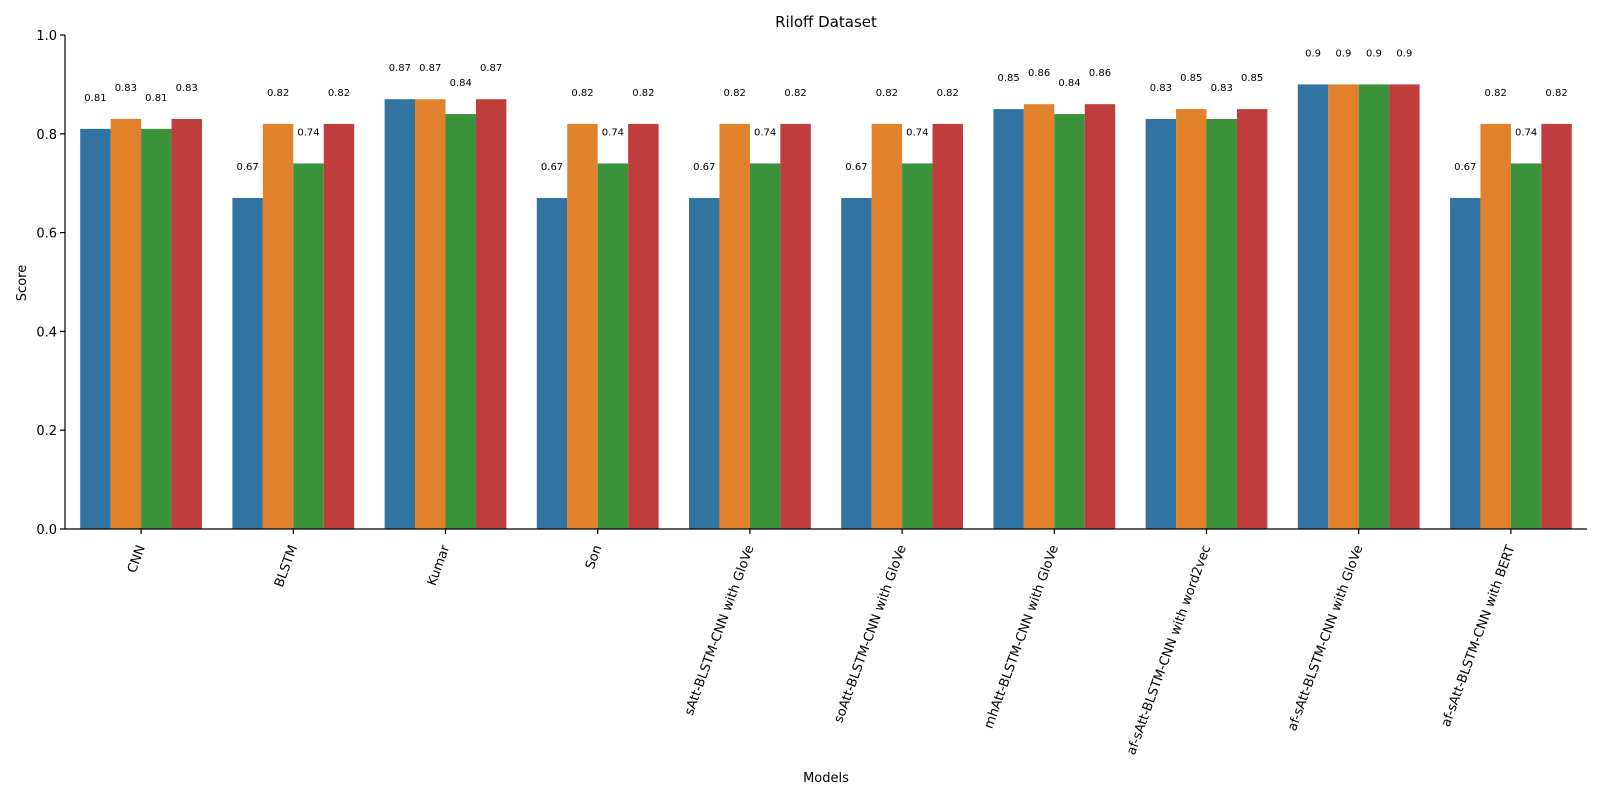 This screenshot has height=800, width=1600. I want to click on x-tick-label: sAtt-BLSTM-CNN with GloVe, so click(720, 630).